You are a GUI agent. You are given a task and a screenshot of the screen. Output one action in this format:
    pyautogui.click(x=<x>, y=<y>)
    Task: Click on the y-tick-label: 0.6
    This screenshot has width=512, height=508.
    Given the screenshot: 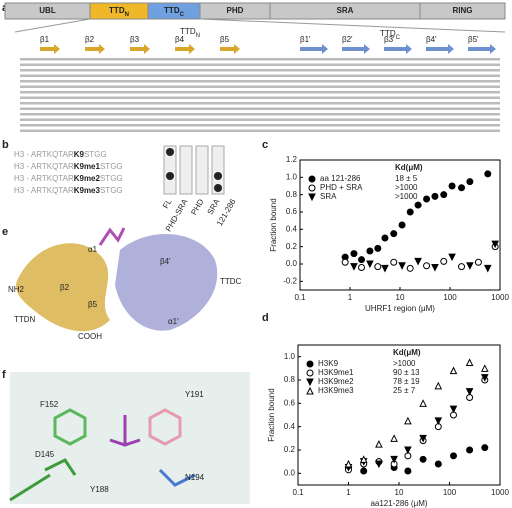 What is the action you would take?
    pyautogui.click(x=292, y=211)
    